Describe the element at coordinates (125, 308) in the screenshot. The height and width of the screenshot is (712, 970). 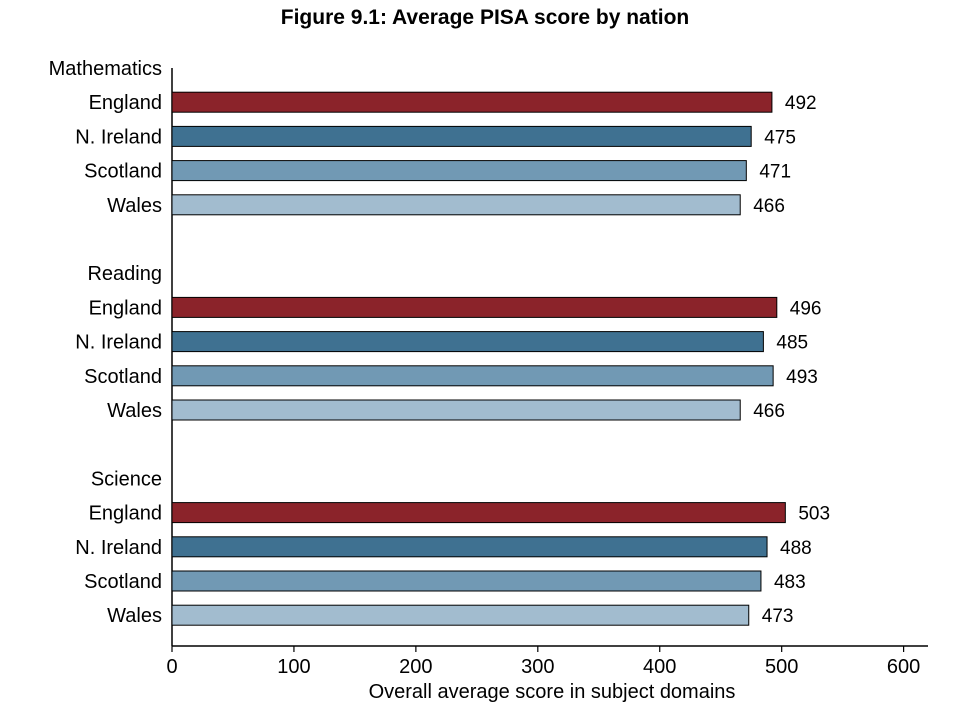
I see `category-label-reading-england: England` at that location.